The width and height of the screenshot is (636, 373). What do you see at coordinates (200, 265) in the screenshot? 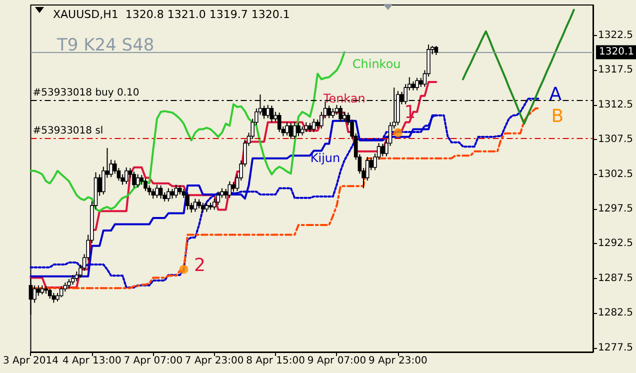
I see `annotation: 2` at bounding box center [200, 265].